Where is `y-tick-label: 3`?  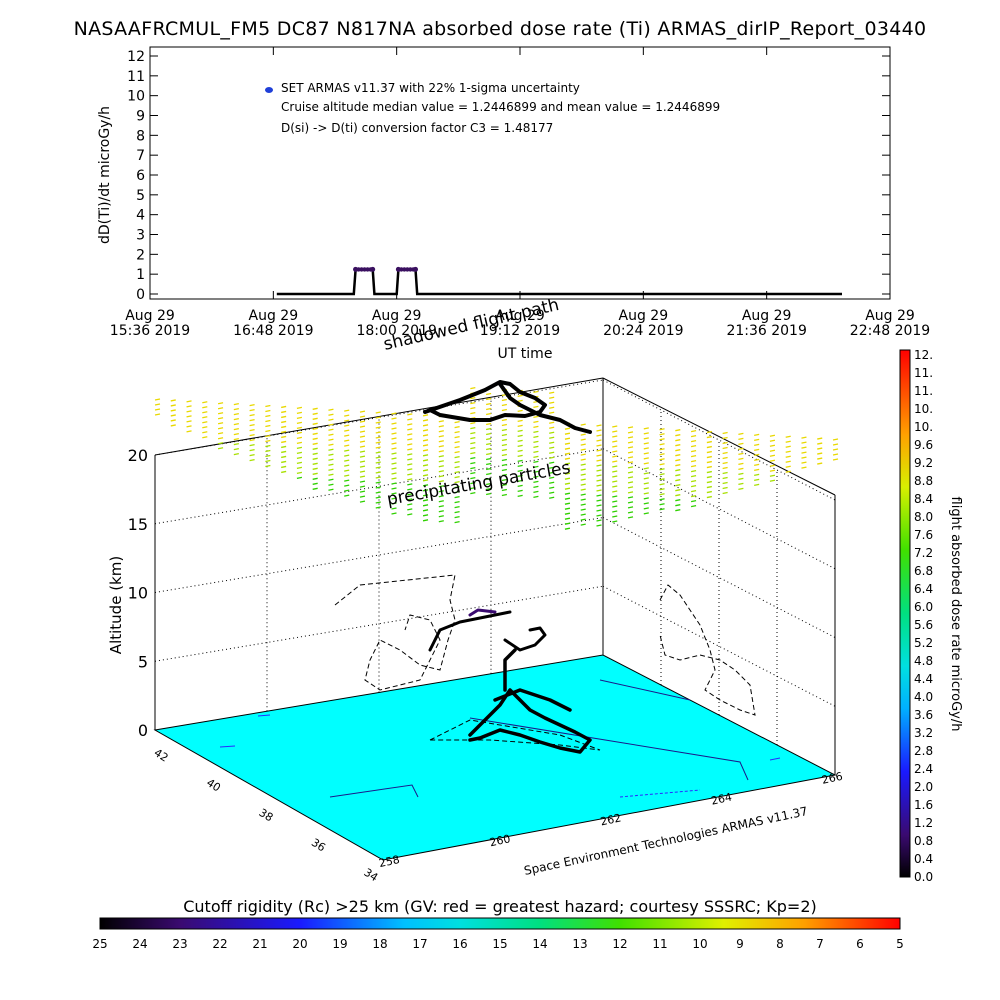
y-tick-label: 3 is located at coordinates (140, 236).